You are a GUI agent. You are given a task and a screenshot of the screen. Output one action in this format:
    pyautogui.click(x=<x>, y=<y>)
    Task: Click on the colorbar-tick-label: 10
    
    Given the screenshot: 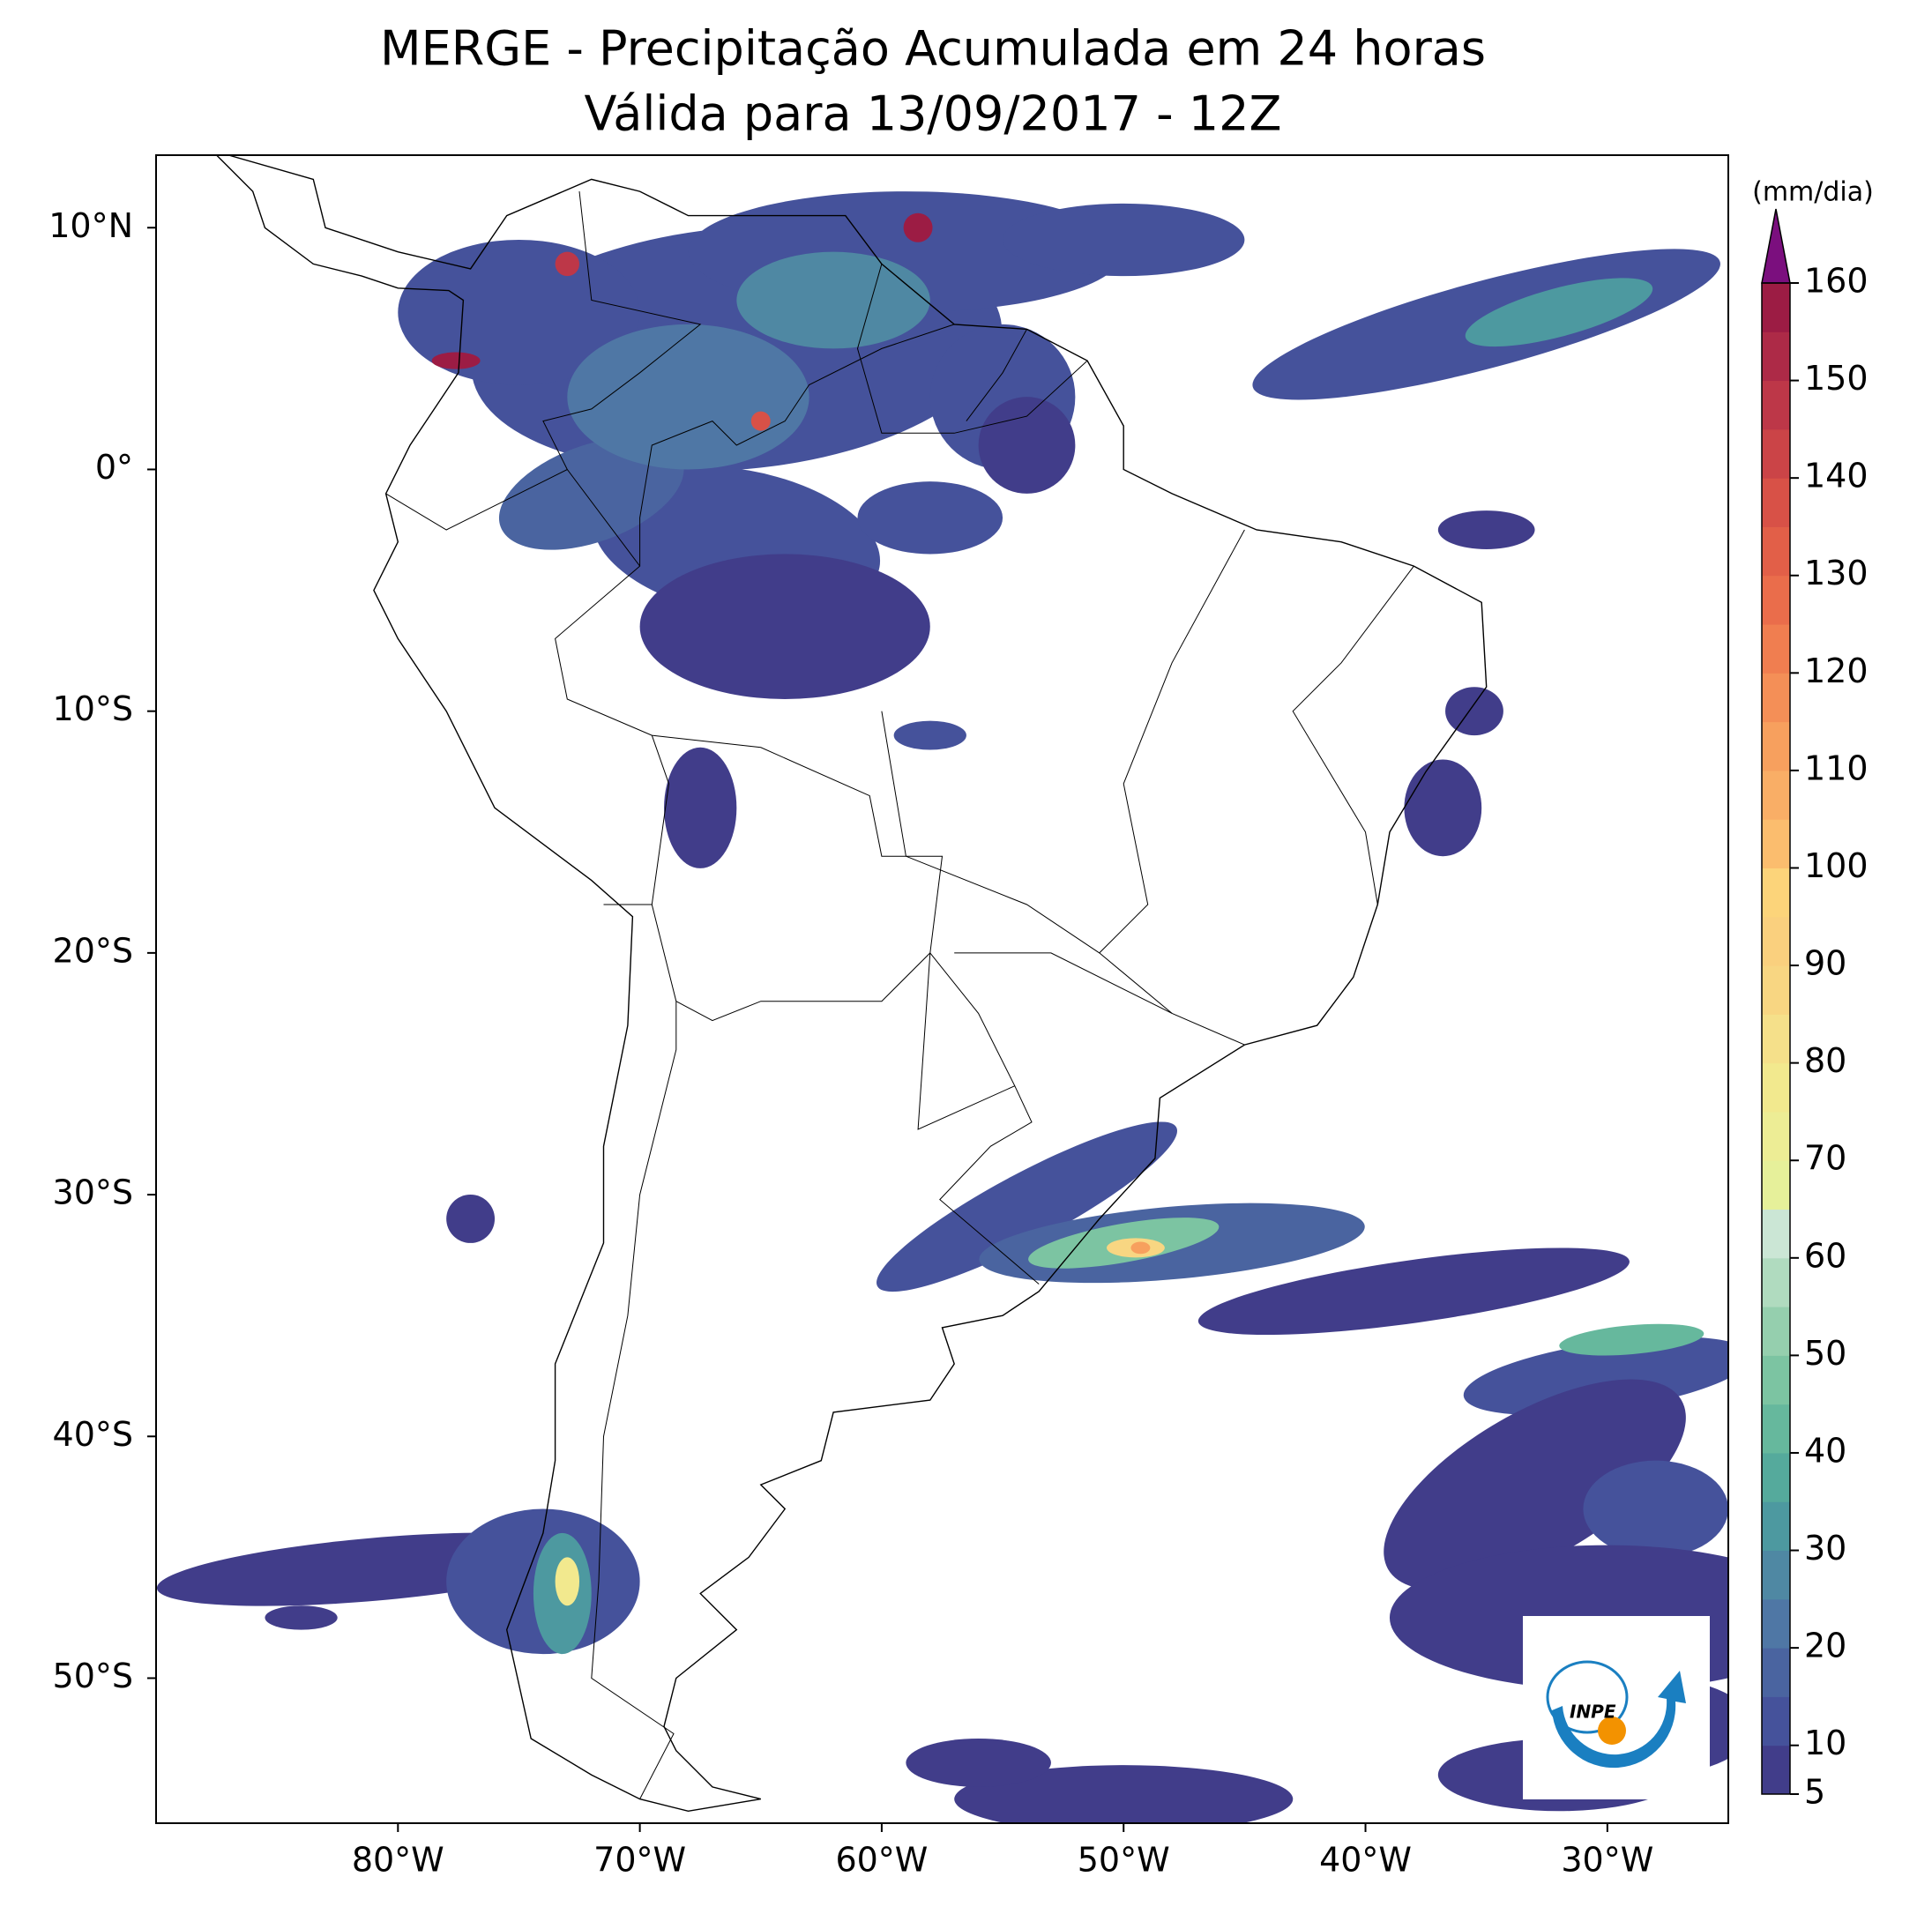 What is the action you would take?
    pyautogui.click(x=1825, y=1743)
    